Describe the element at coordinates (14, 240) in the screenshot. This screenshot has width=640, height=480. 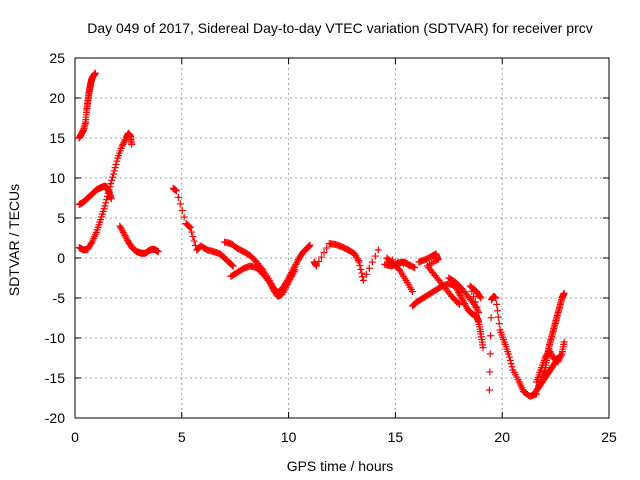
I see `y-axis-label: SDTVAR / TECUs` at that location.